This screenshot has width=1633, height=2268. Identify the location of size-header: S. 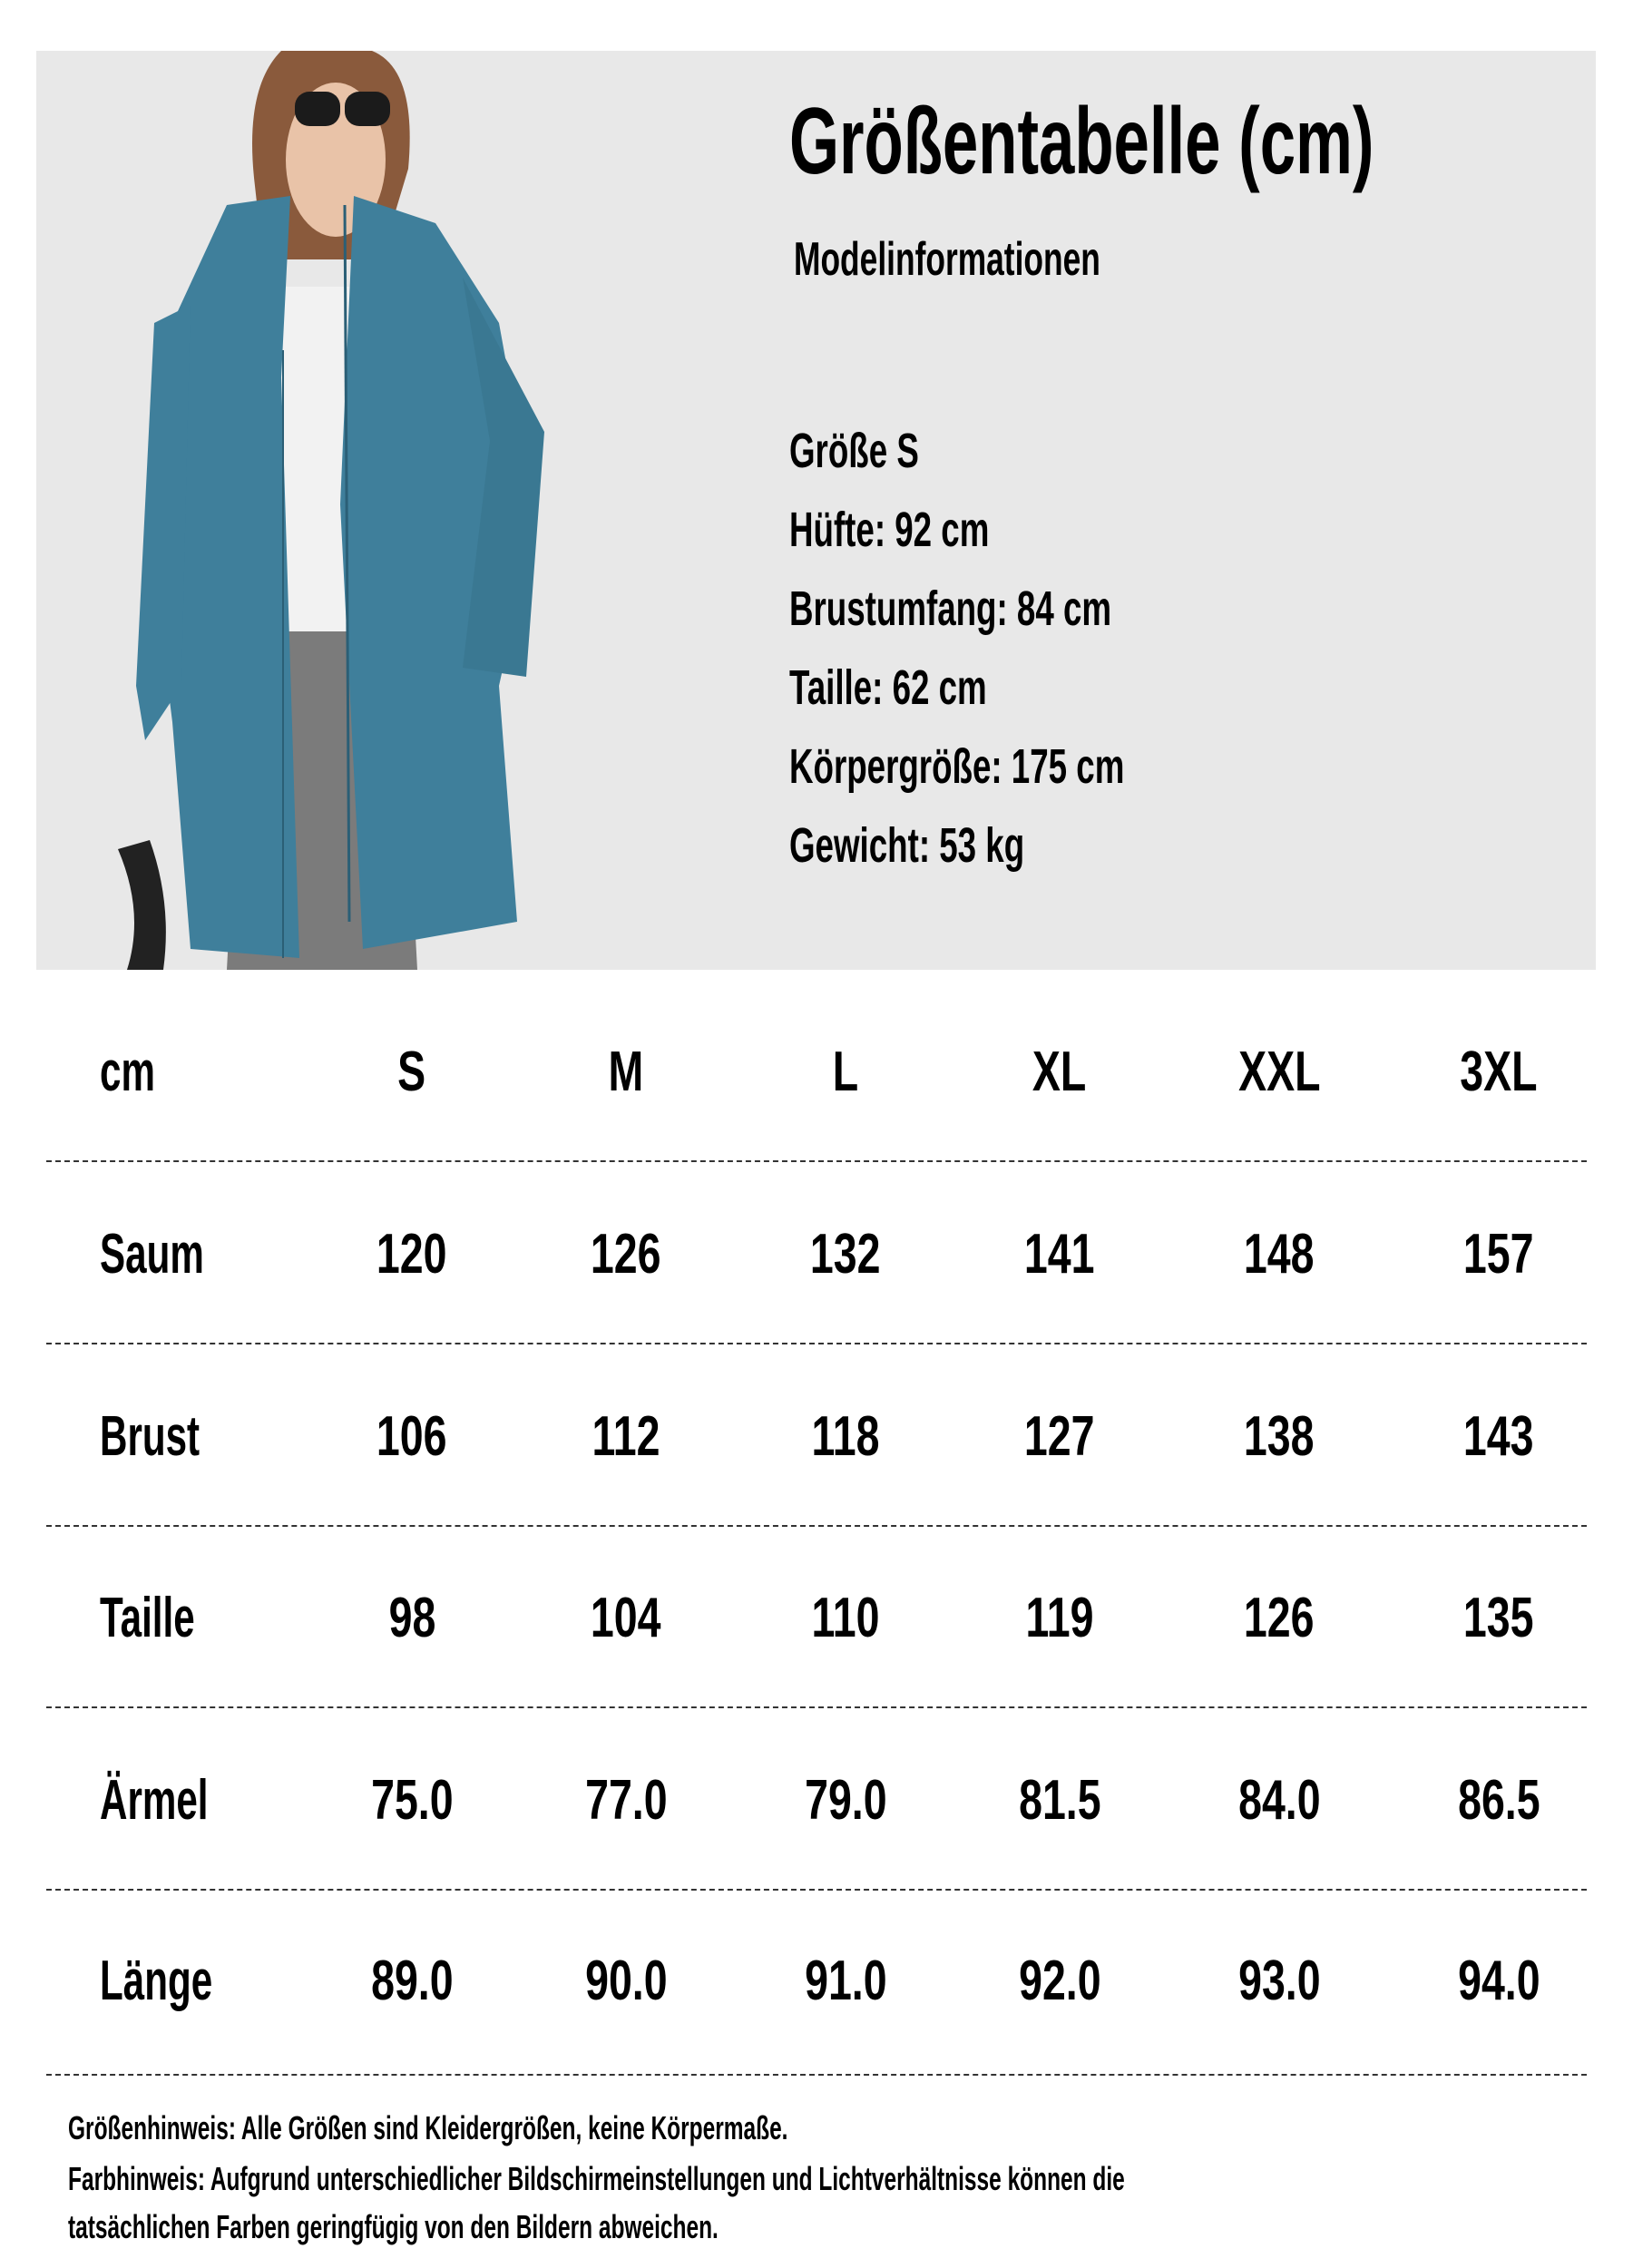
(411, 1072).